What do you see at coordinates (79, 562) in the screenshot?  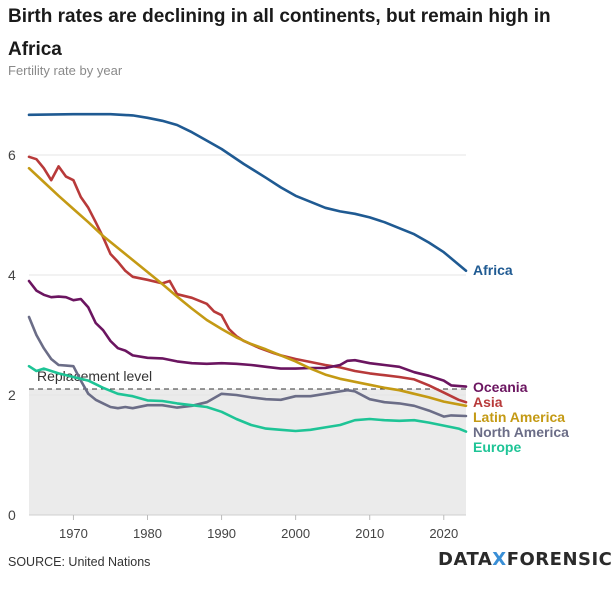 I see `source-note: SOURCE: United Nations` at bounding box center [79, 562].